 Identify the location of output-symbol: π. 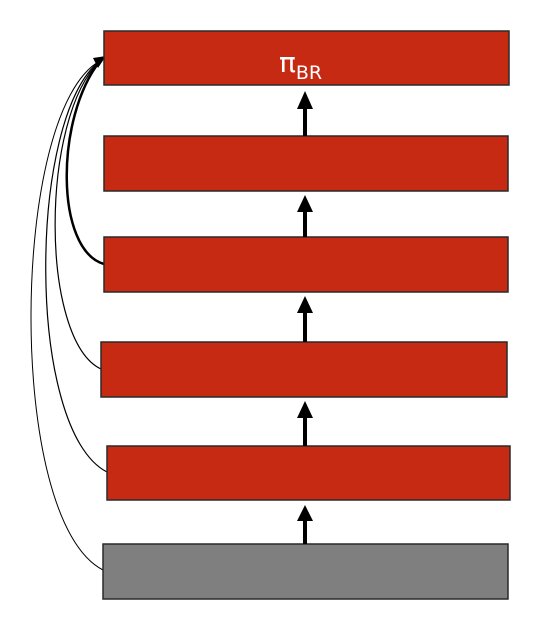
(287, 62).